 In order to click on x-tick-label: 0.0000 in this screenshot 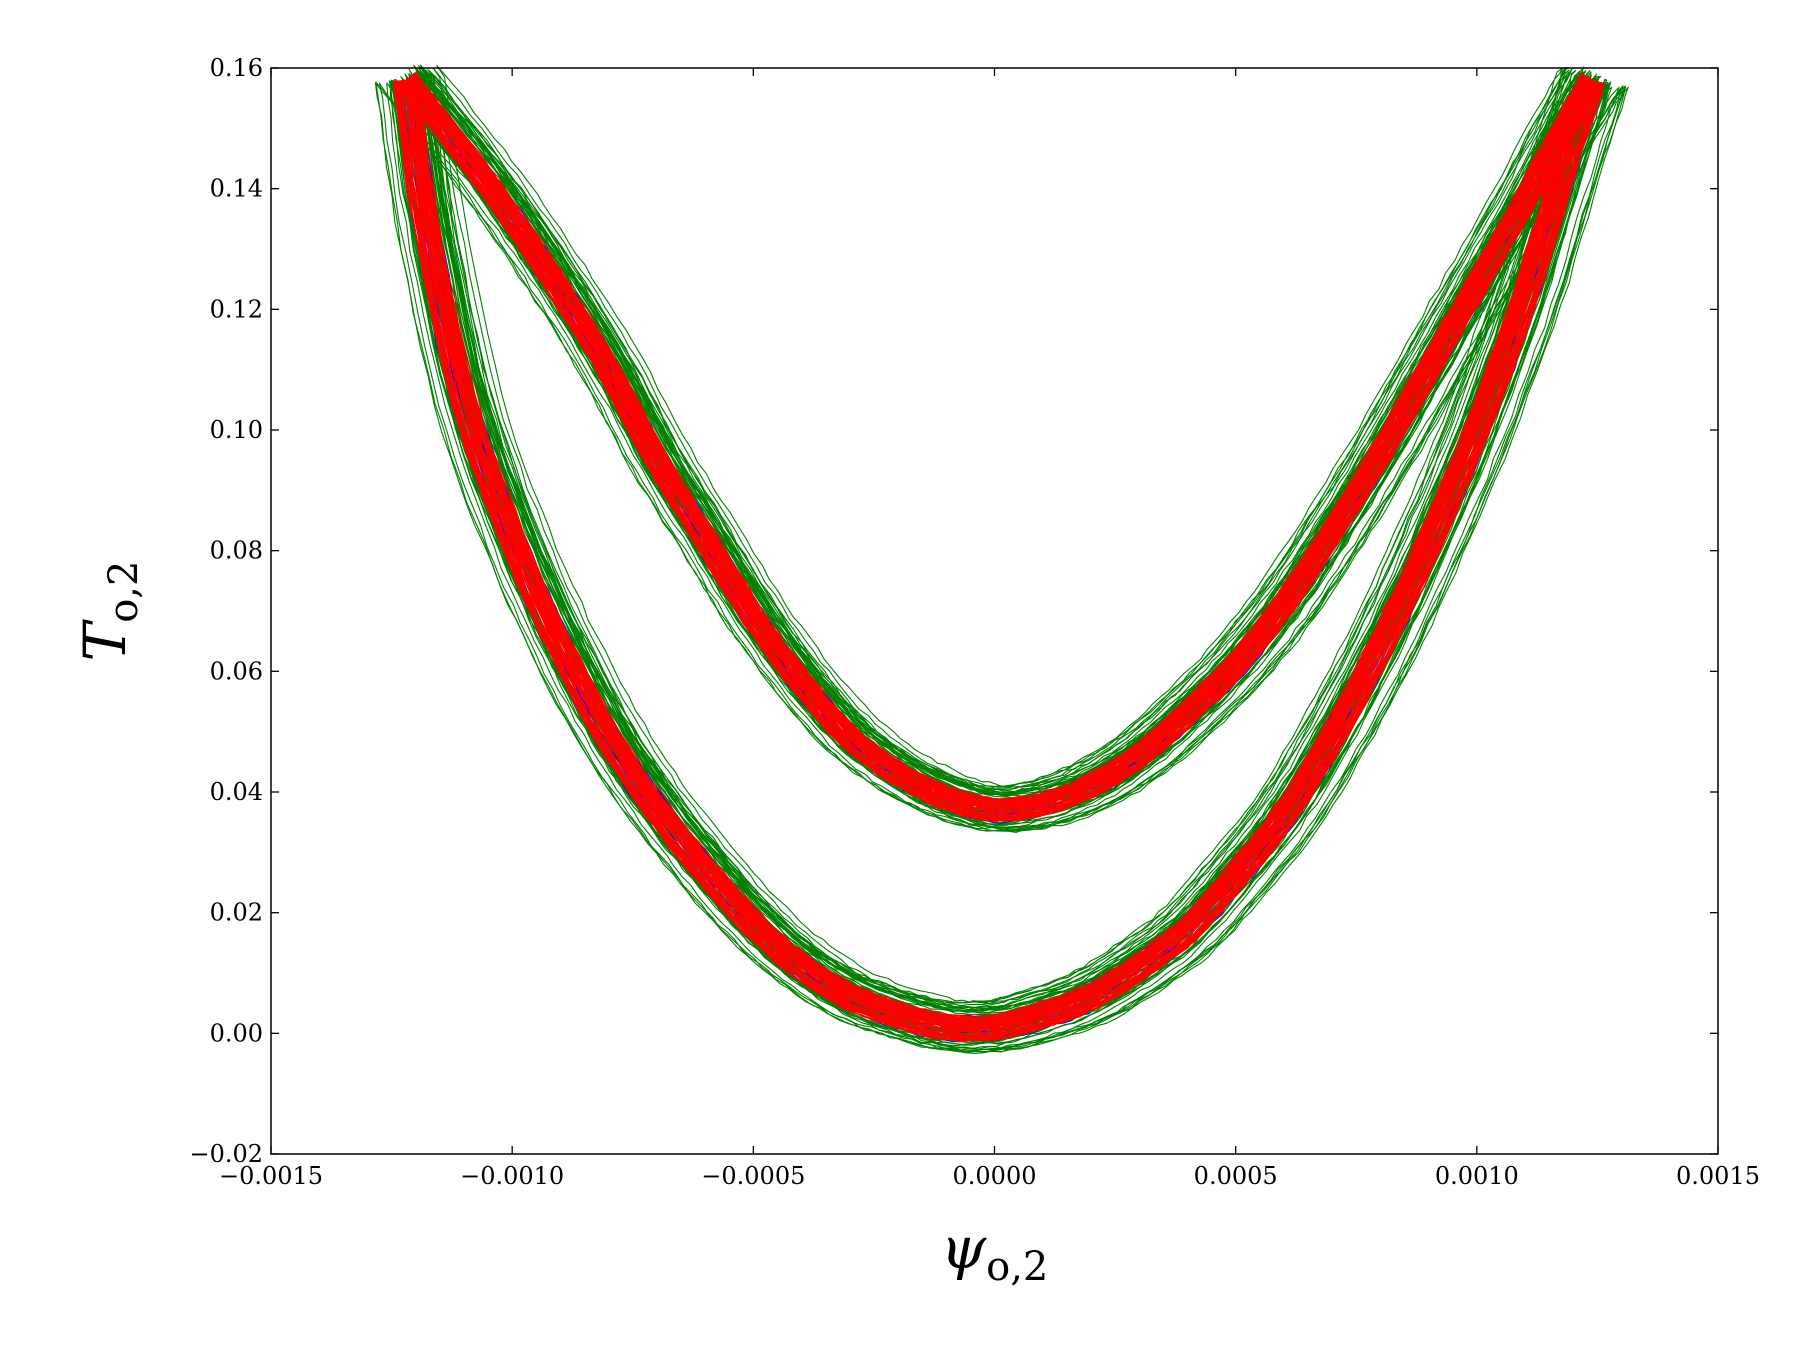, I will do `click(995, 1176)`.